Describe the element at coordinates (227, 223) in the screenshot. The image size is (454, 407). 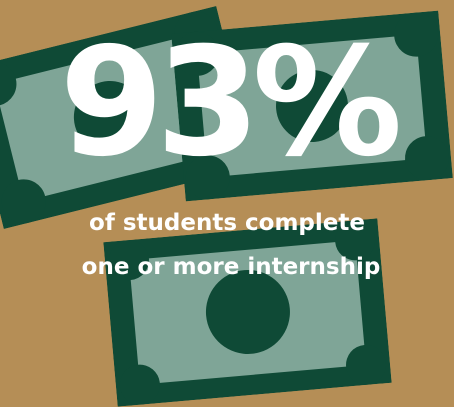
I see `stat-caption-line-1: of students complete` at that location.